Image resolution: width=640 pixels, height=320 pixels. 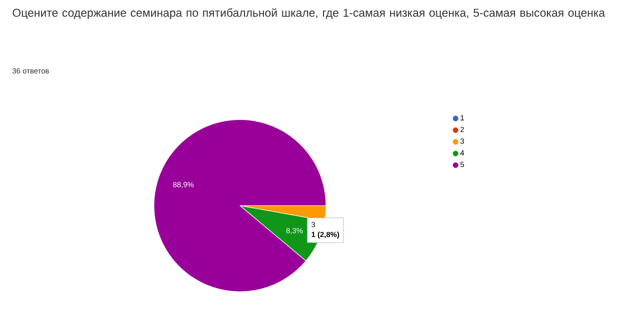 What do you see at coordinates (309, 14) in the screenshot?
I see `chart-title: Оцените содержание семинара по пятибалльной шкале, где 1-самая низкая оценка, 5-самая высокая оценка` at bounding box center [309, 14].